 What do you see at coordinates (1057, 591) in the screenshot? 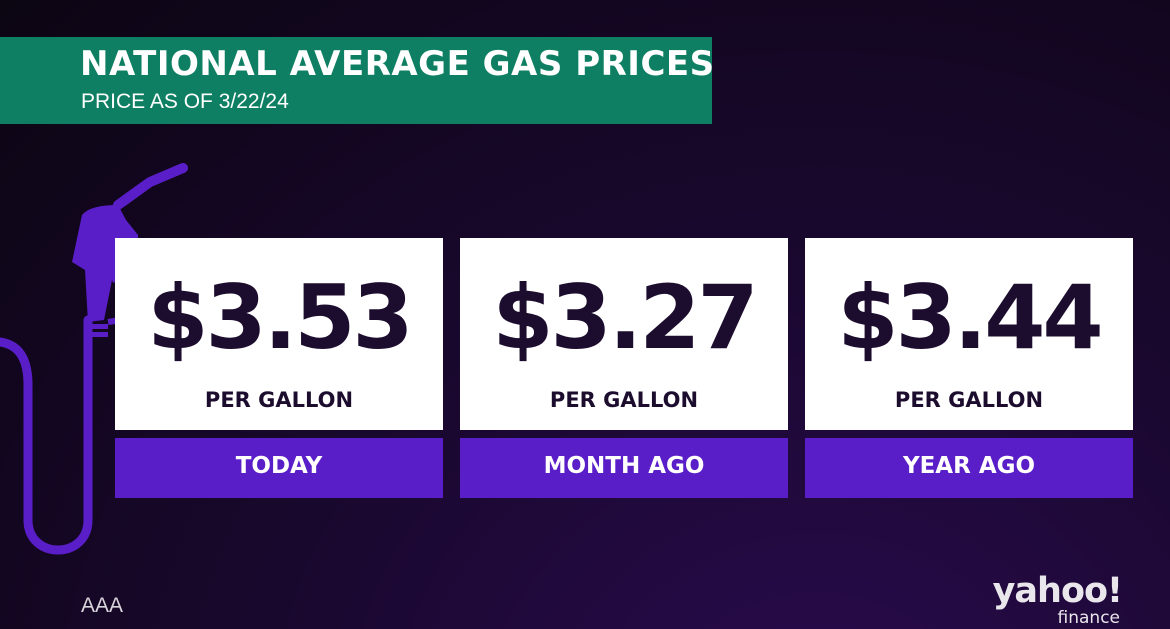
I see `logo-wordmark: yahoo!` at bounding box center [1057, 591].